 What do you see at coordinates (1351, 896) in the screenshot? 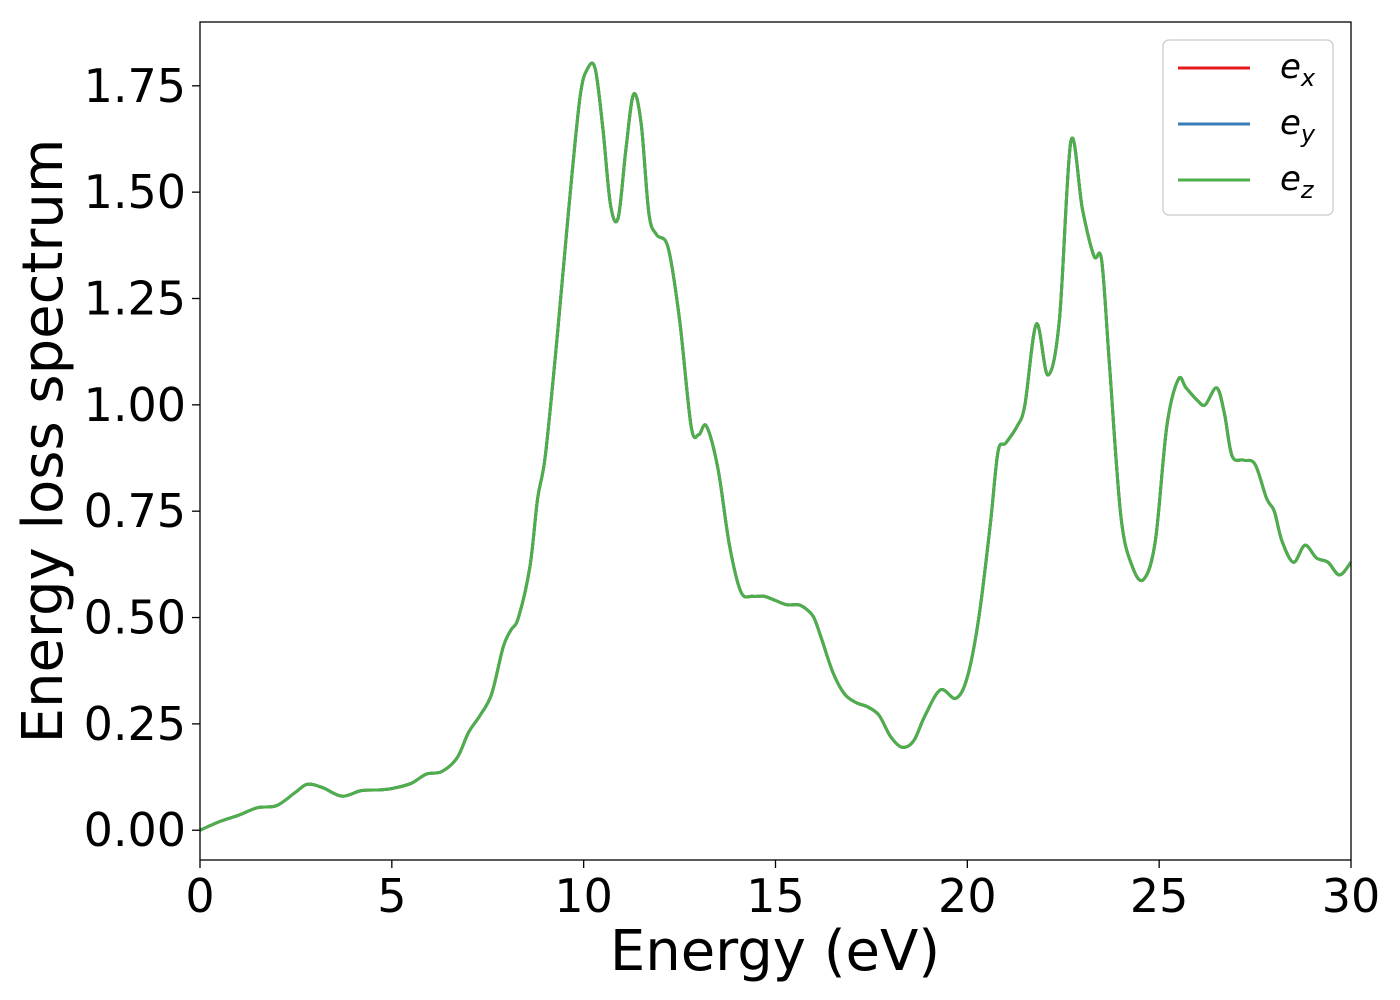
I see `x-tick-label: 30` at bounding box center [1351, 896].